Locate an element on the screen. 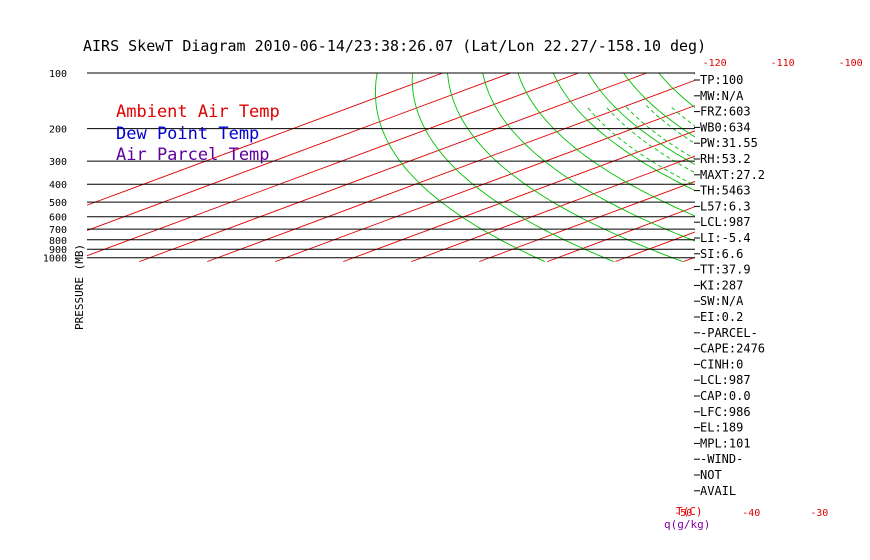 The height and width of the screenshot is (560, 870). stability-index-entry: FRZ:603 is located at coordinates (725, 112).